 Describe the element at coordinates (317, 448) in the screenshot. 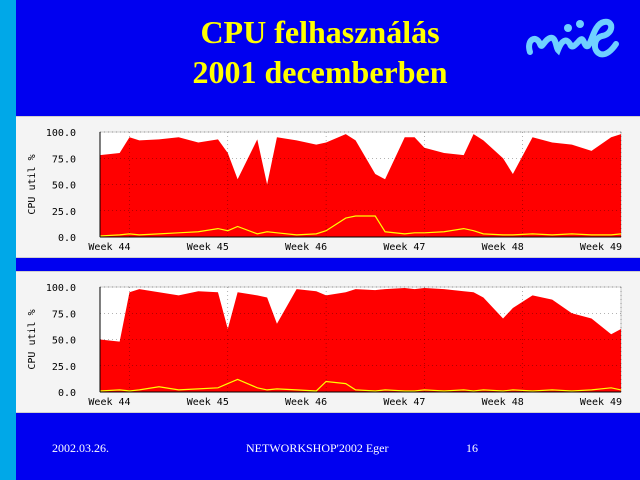

I see `footer-event: NETWORKSHOP'2002 Eger` at that location.